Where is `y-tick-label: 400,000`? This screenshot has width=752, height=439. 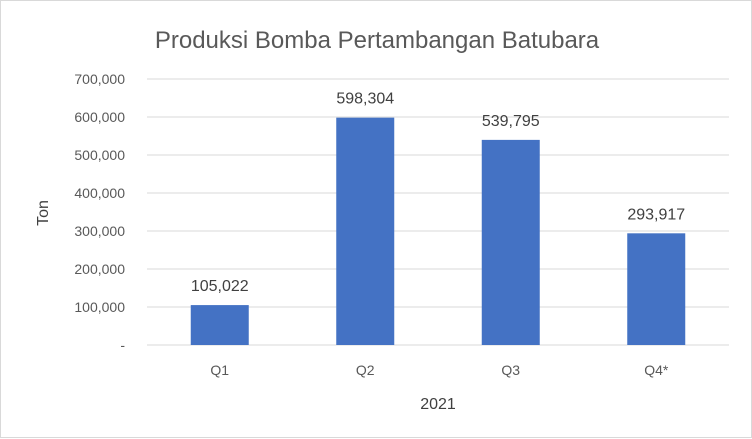
y-tick-label: 400,000 is located at coordinates (99, 193).